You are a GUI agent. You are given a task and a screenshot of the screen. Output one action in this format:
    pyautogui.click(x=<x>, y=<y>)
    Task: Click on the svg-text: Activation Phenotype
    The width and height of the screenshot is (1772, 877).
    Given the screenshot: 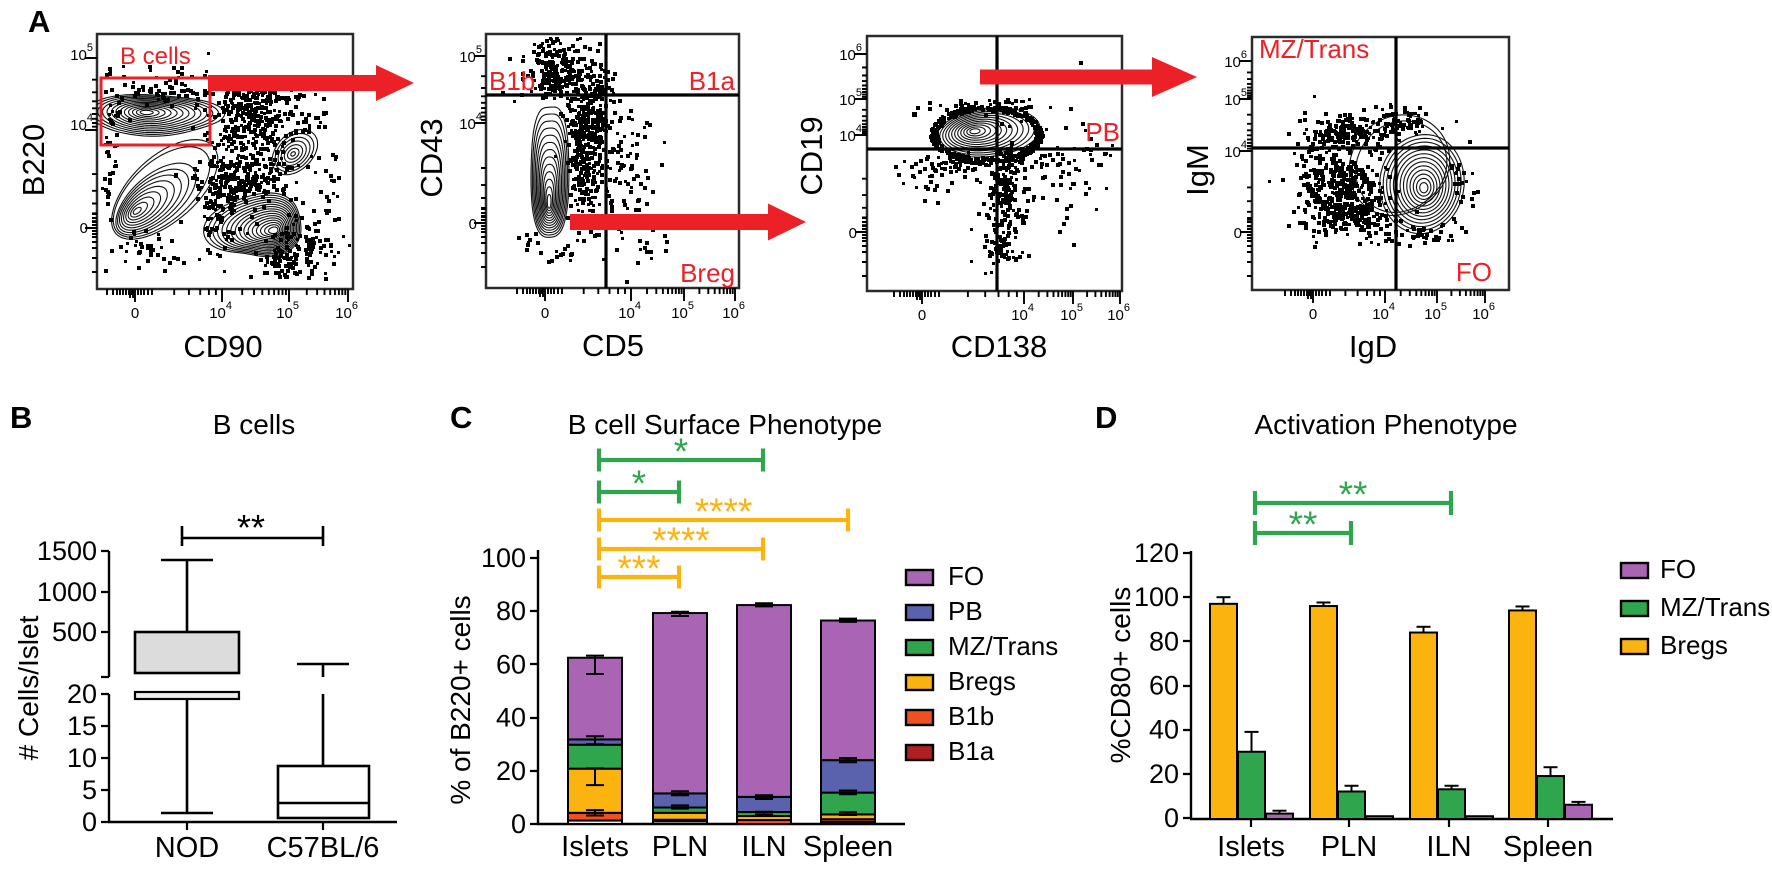 What is the action you would take?
    pyautogui.click(x=1385, y=424)
    